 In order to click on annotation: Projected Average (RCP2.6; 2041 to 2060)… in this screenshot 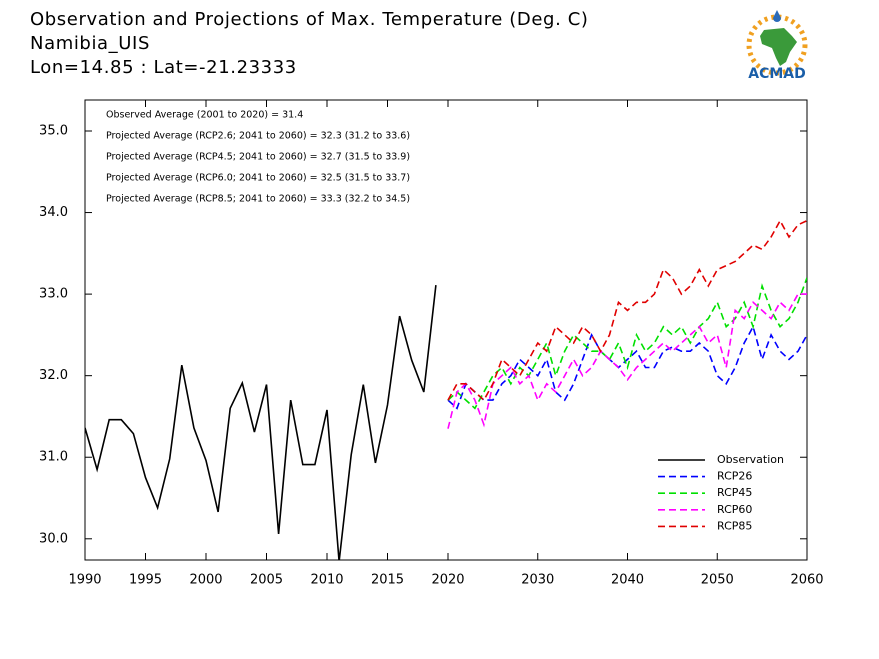, I will do `click(258, 136)`.